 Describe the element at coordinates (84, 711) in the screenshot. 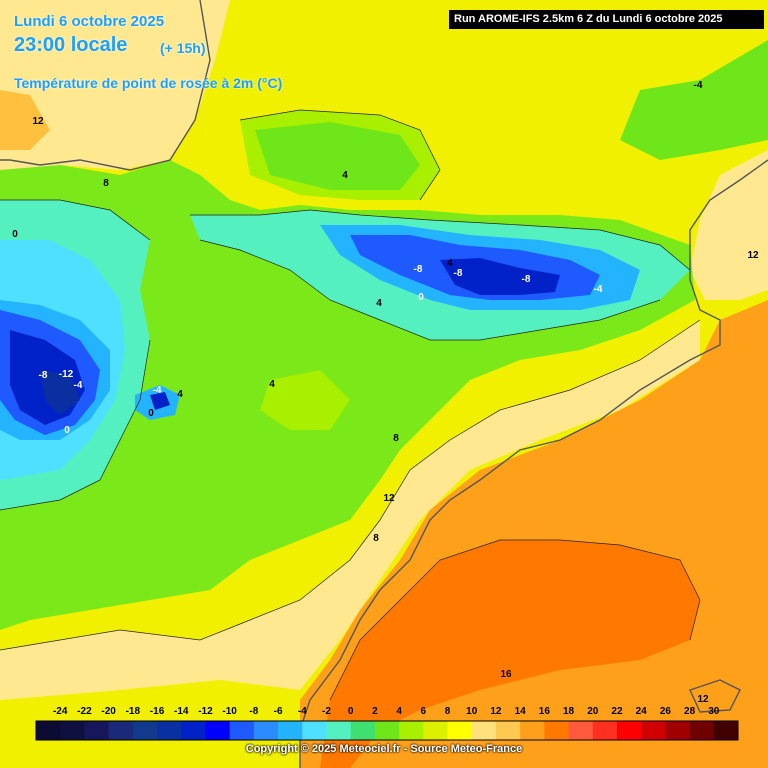

I see `legend-tick-label: -22` at that location.